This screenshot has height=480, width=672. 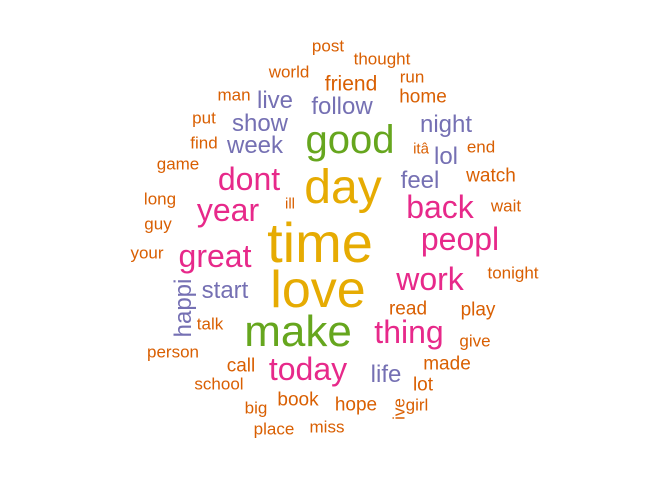 I want to click on word-post: post, so click(x=328, y=46).